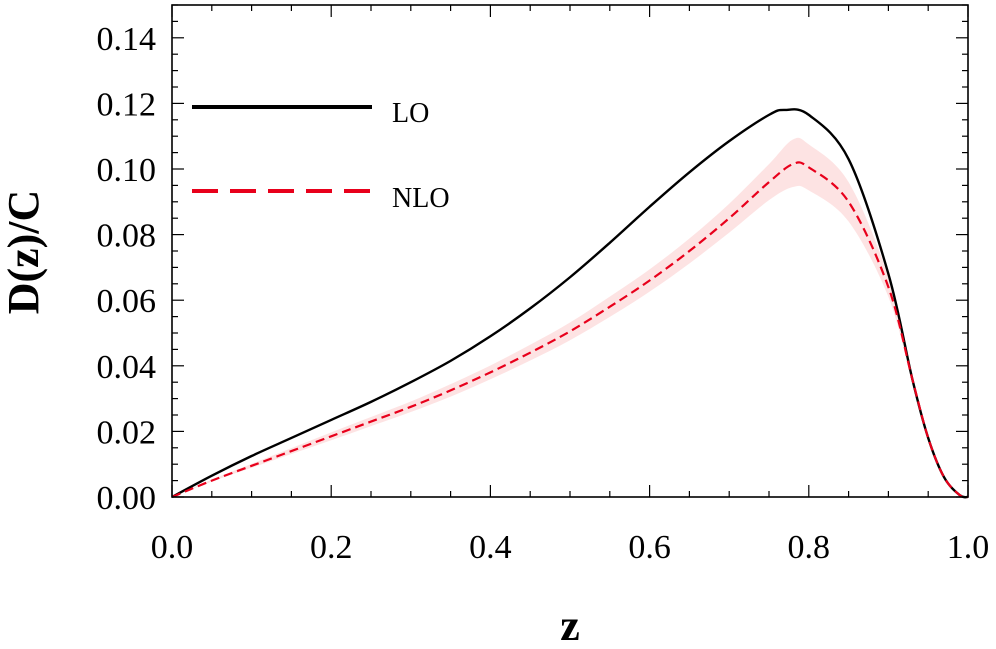 This screenshot has width=996, height=649. I want to click on y-tick-label: 0.04, so click(127, 367).